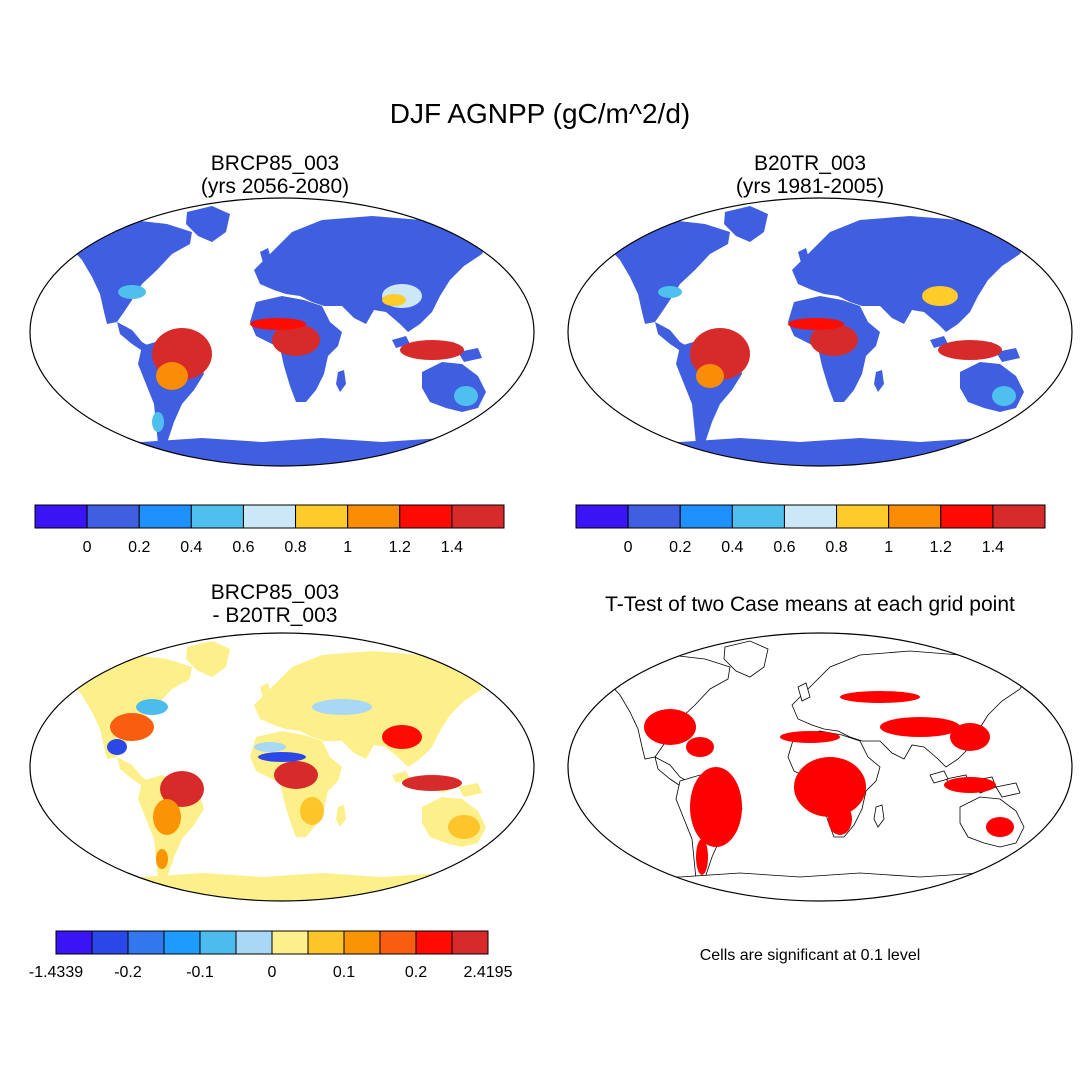 The width and height of the screenshot is (1080, 1080). I want to click on diff-colorbar-tick-label: 0.2, so click(416, 972).